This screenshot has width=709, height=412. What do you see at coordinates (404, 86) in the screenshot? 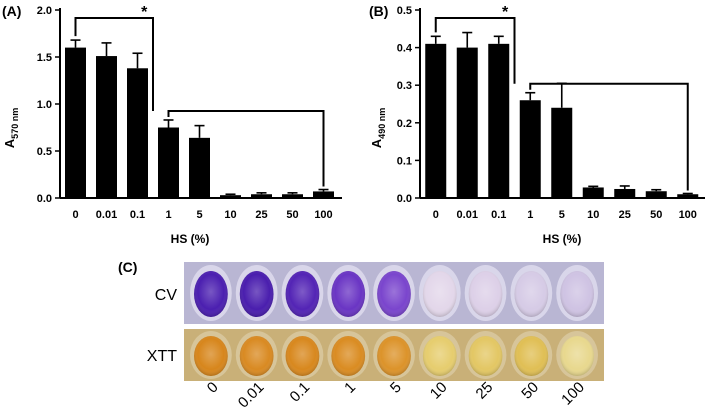
I see `panel-b-y-tick-label: 0.3` at bounding box center [404, 86].